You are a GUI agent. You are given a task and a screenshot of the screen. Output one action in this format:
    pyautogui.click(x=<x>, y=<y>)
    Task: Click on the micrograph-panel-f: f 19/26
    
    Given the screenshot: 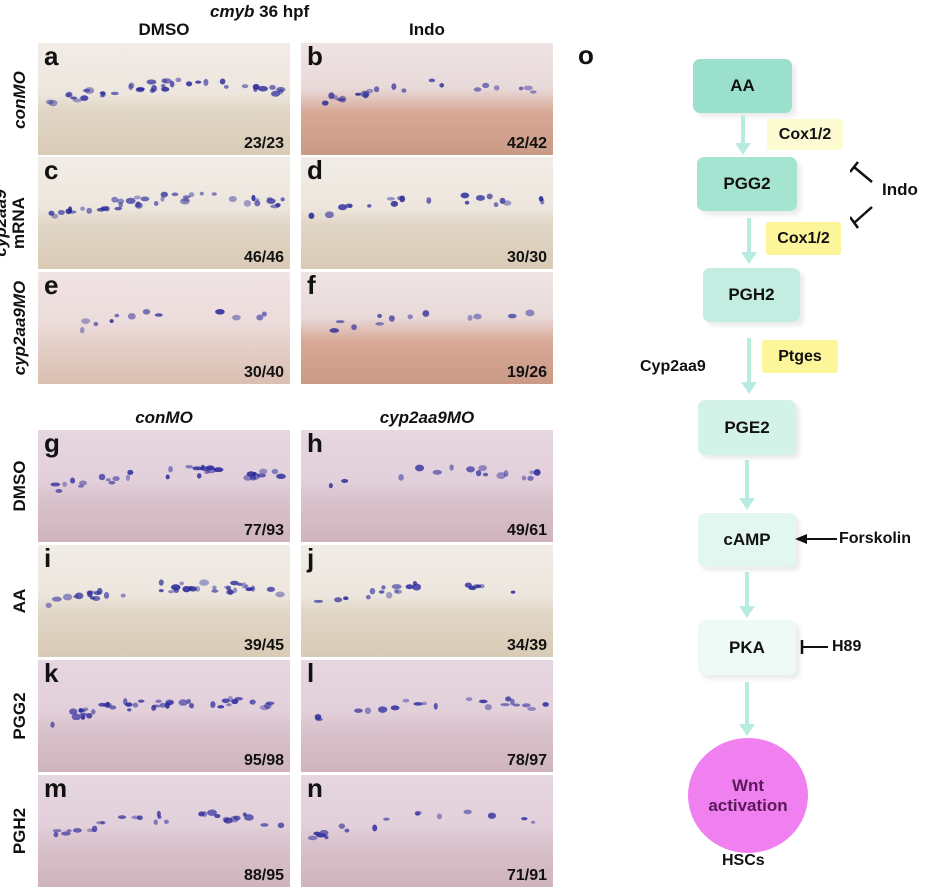 What is the action you would take?
    pyautogui.click(x=427, y=328)
    